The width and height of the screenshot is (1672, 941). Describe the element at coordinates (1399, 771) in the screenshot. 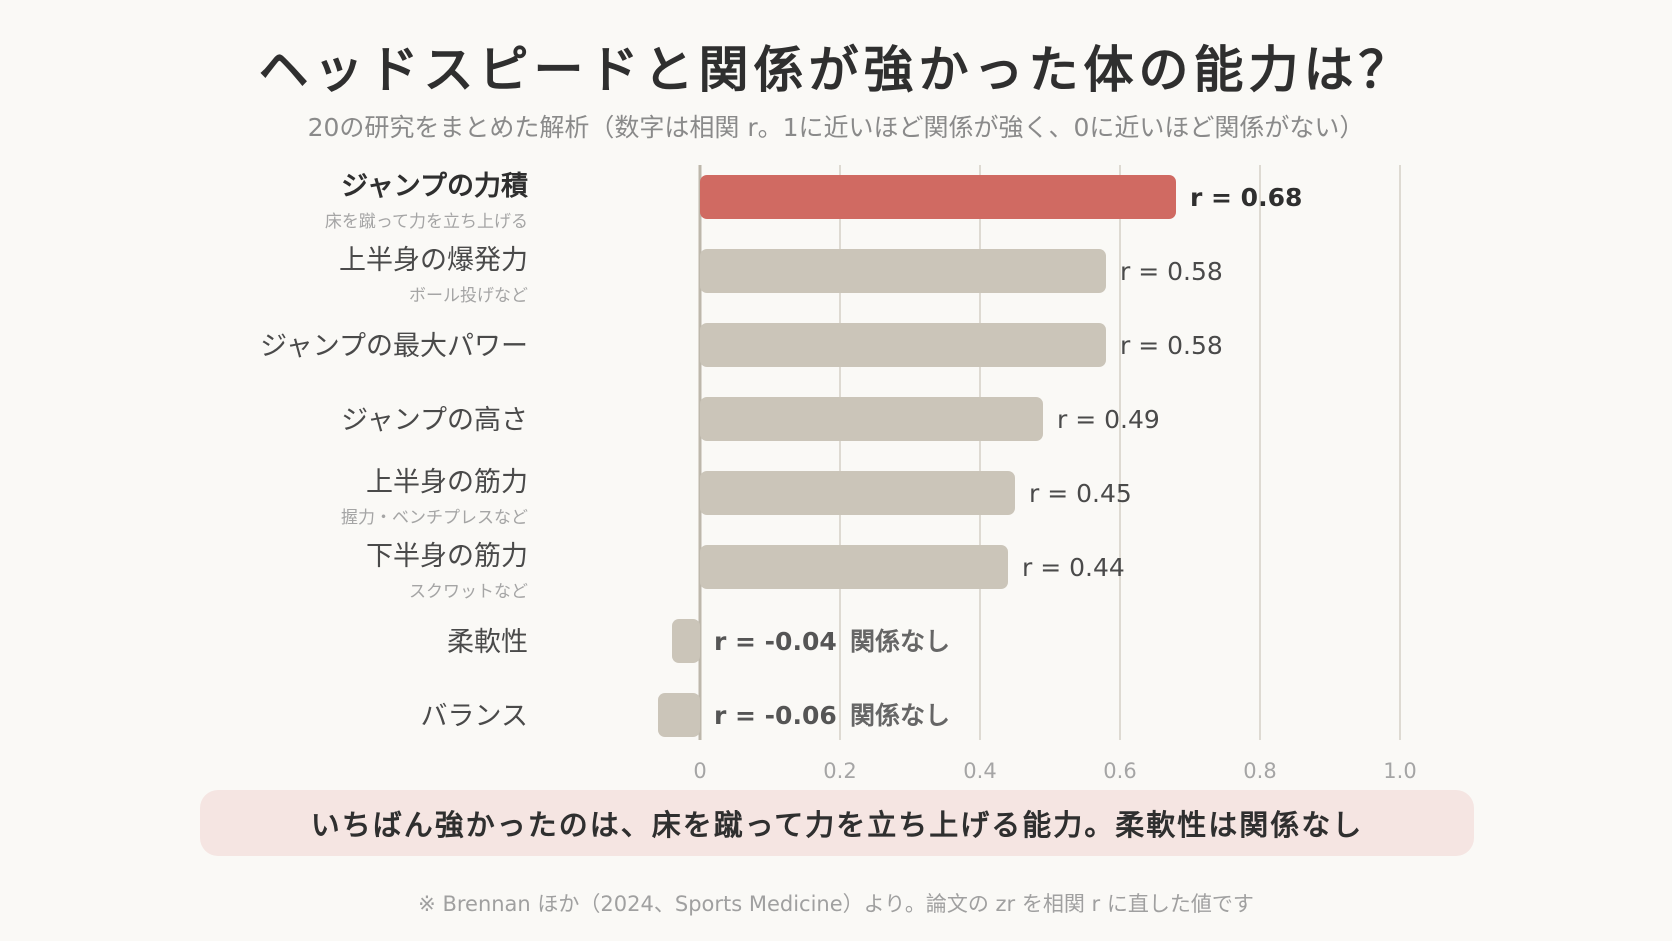

I see `x-tick-label: 1.0` at that location.